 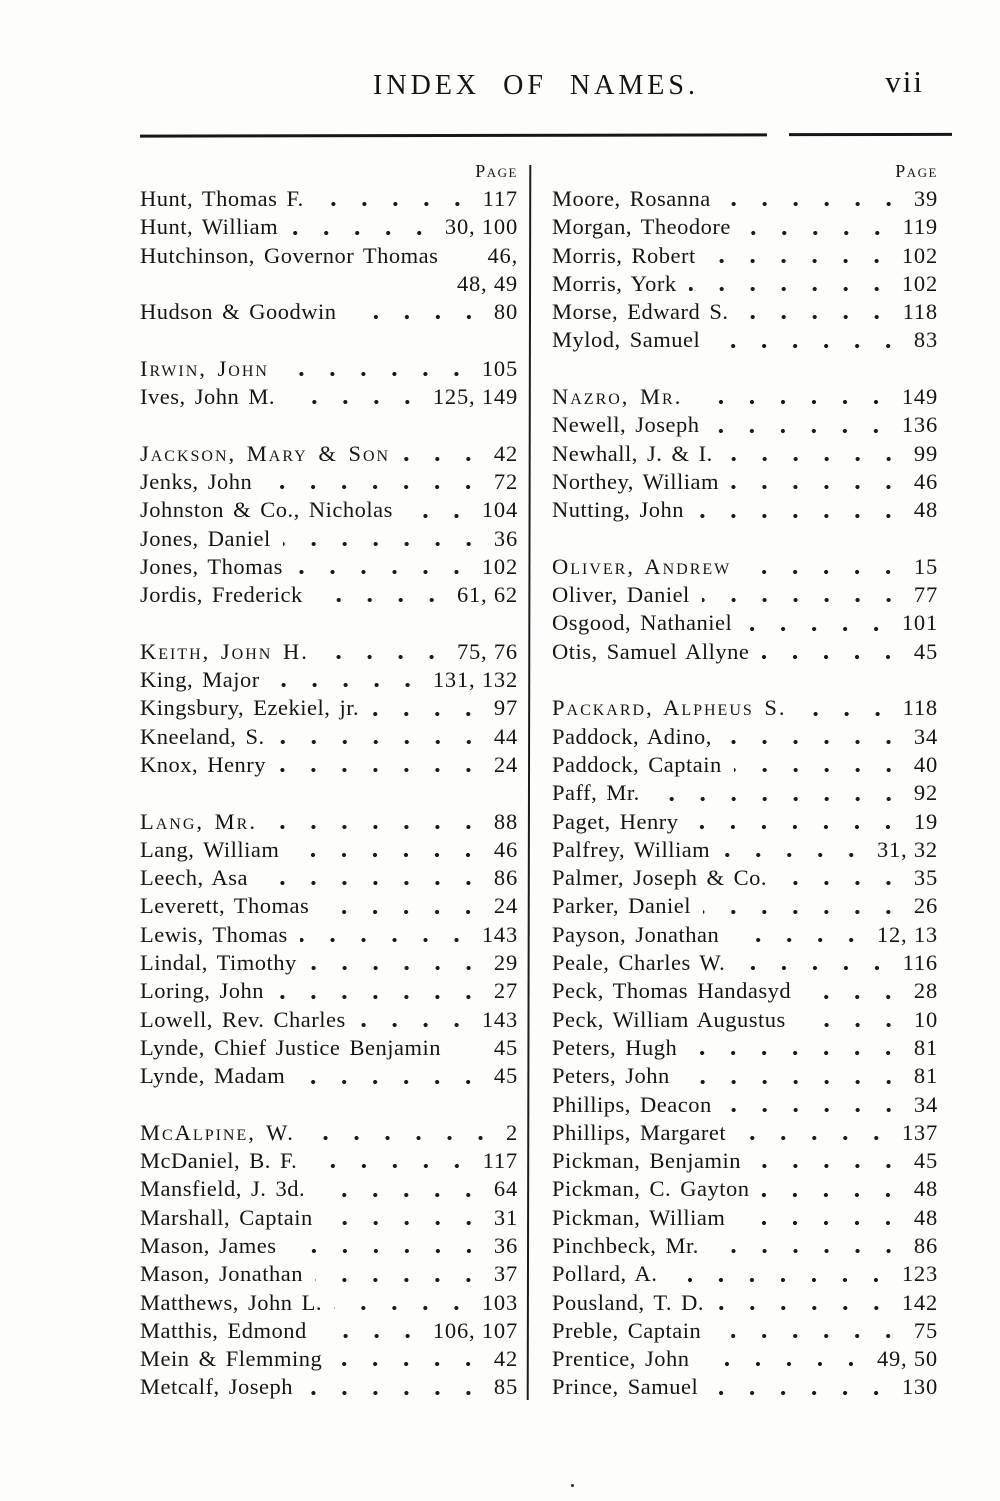 I want to click on entry-page-number: 48, so click(x=925, y=1217).